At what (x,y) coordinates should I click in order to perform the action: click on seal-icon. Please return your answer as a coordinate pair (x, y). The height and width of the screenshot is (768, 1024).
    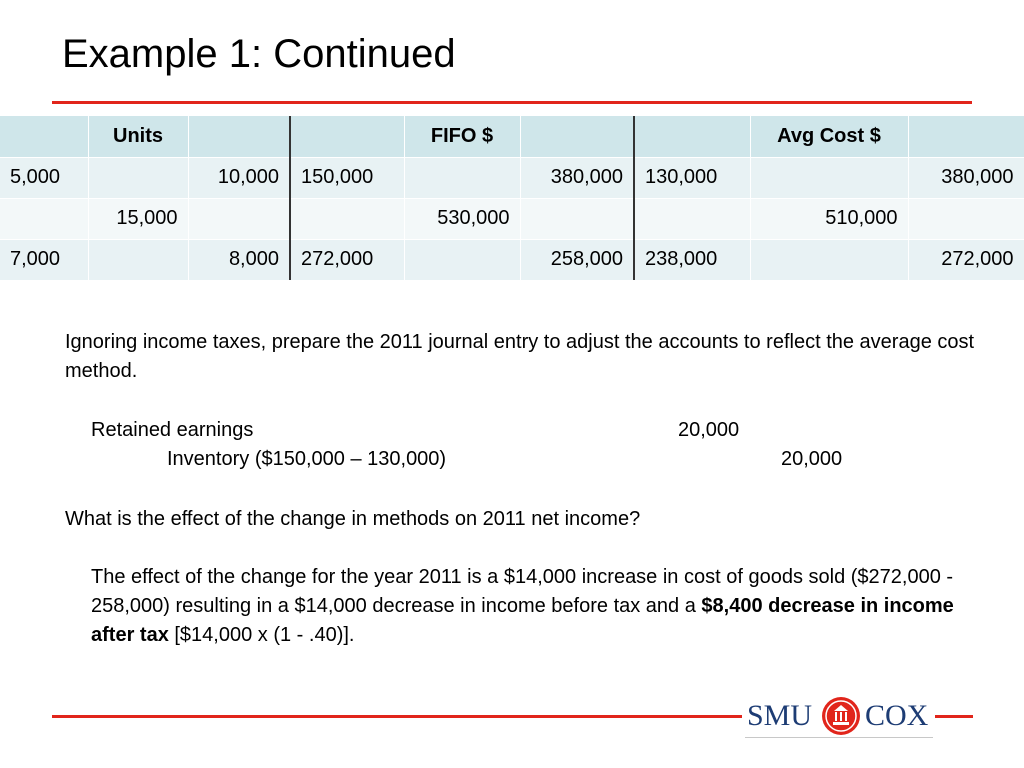
    Looking at the image, I should click on (841, 716).